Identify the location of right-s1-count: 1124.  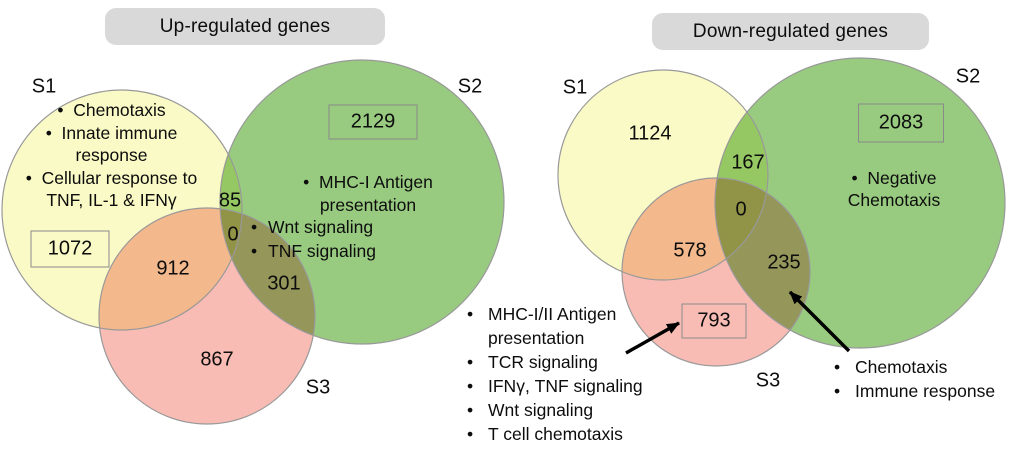
(650, 133).